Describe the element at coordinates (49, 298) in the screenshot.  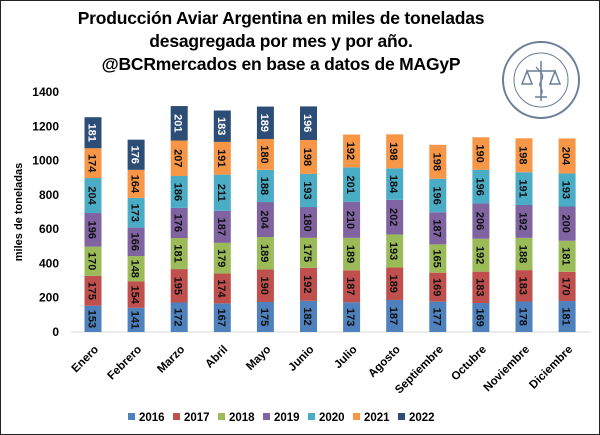
I see `y-tick-label: 200` at that location.